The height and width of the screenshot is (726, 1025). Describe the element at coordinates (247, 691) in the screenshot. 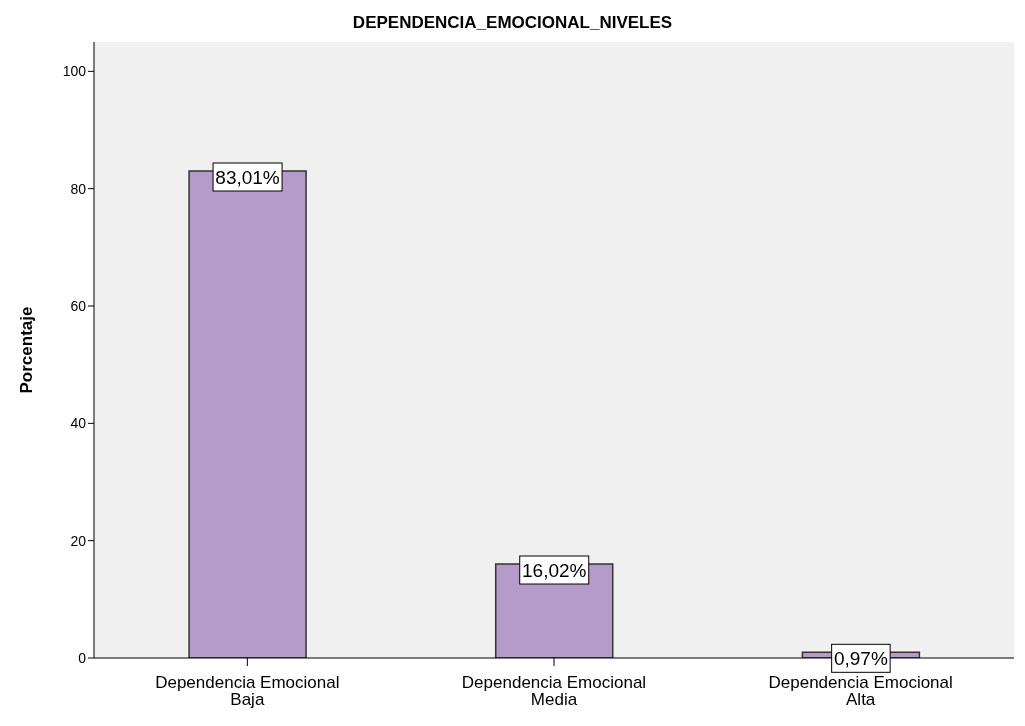

I see `x-tick-label: Dependencia Emocional Baja` at that location.